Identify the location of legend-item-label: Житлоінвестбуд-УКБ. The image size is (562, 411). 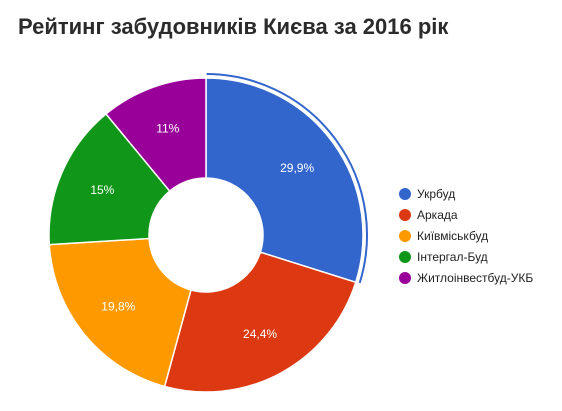
(475, 278).